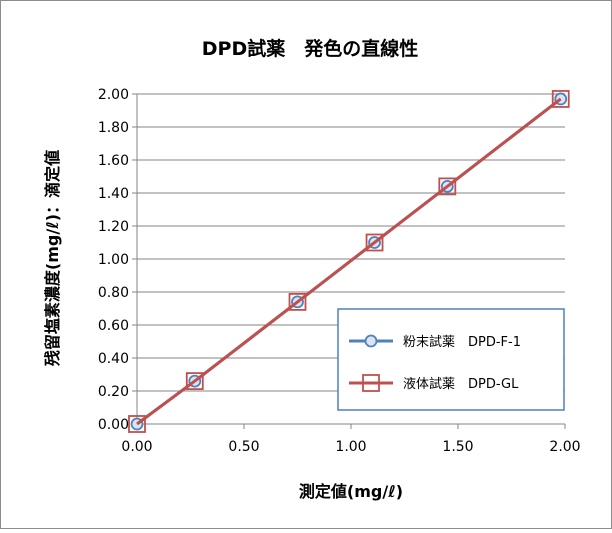 The width and height of the screenshot is (612, 533). I want to click on x-tick-label: 1.00, so click(350, 447).